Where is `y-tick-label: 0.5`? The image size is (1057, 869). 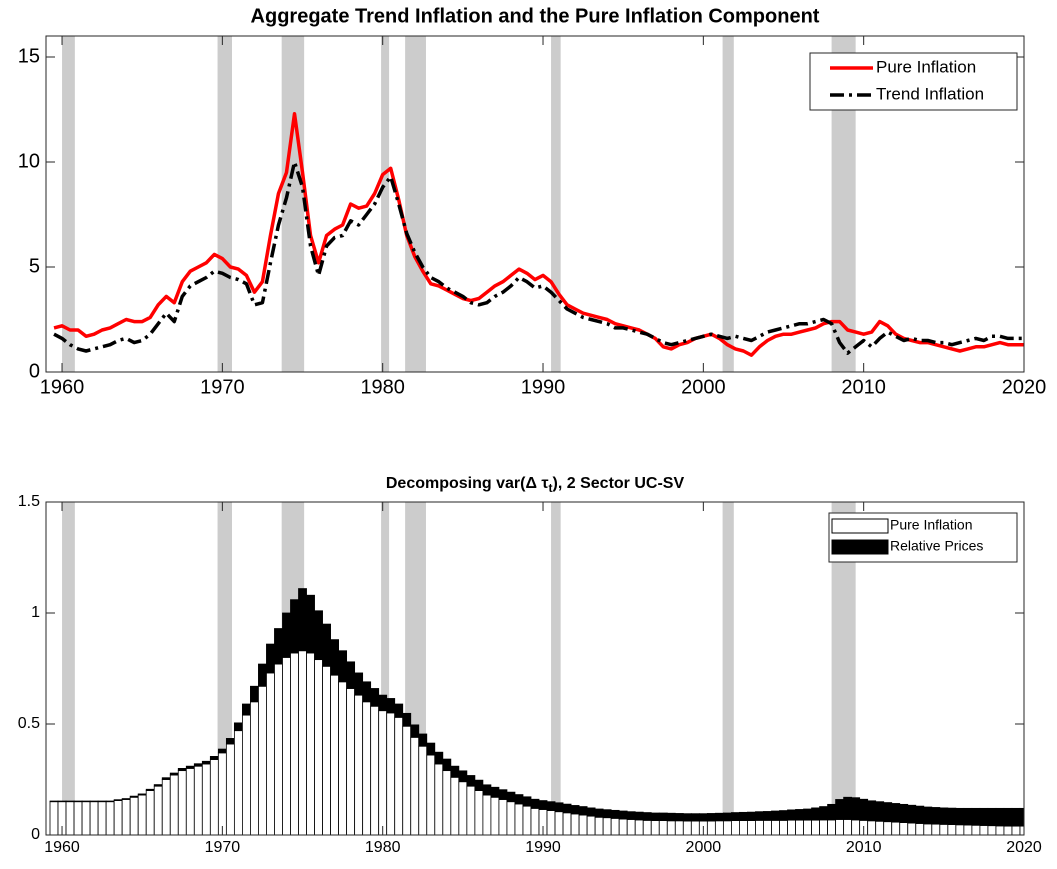 y-tick-label: 0.5 is located at coordinates (29, 723).